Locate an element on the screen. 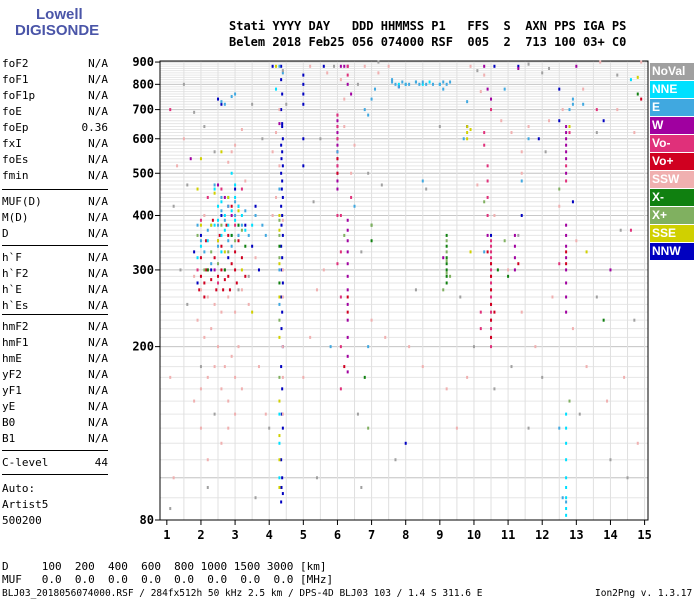  y-tick-label: 600 is located at coordinates (143, 139).